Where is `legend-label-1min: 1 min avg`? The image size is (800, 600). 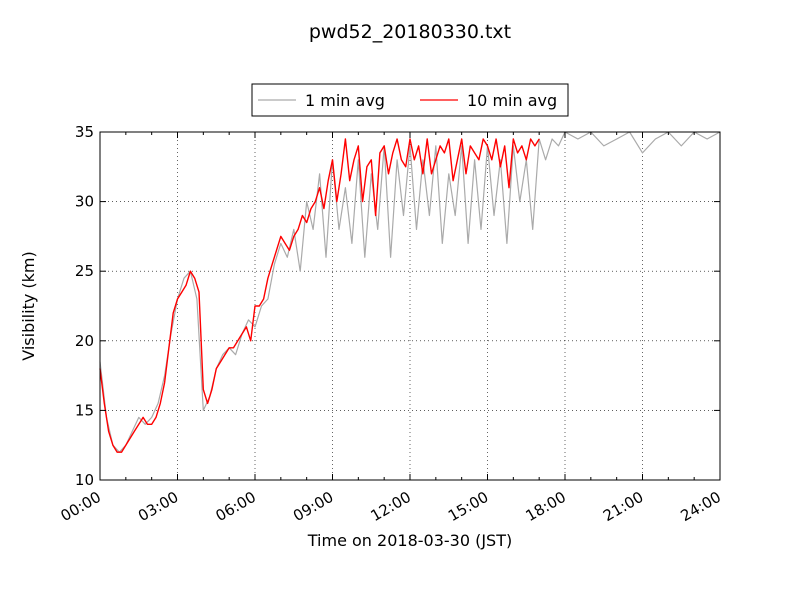
legend-label-1min: 1 min avg is located at coordinates (345, 100).